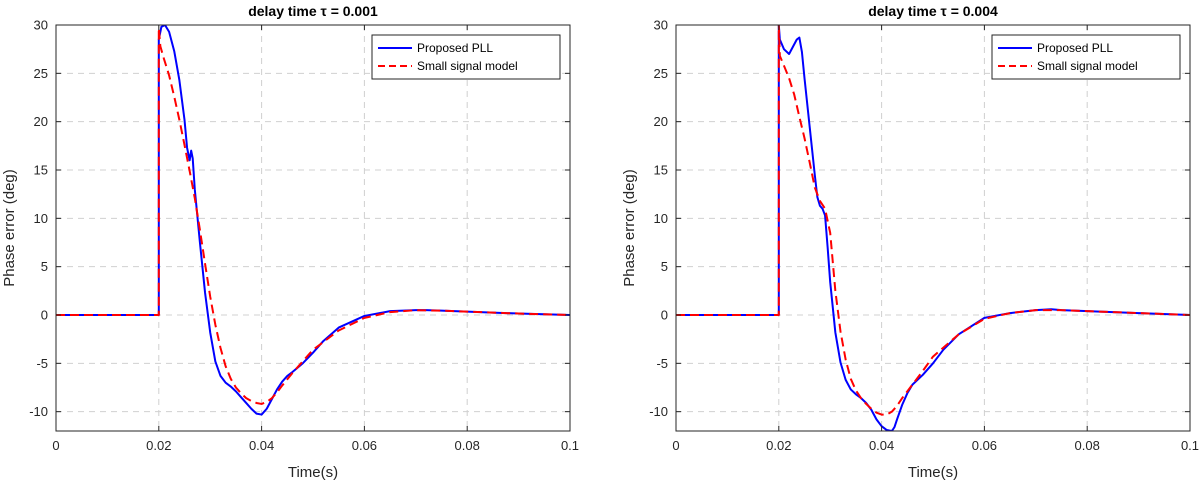  Describe the element at coordinates (313, 11) in the screenshot. I see `chart-title: delay time τ = 0.001` at that location.